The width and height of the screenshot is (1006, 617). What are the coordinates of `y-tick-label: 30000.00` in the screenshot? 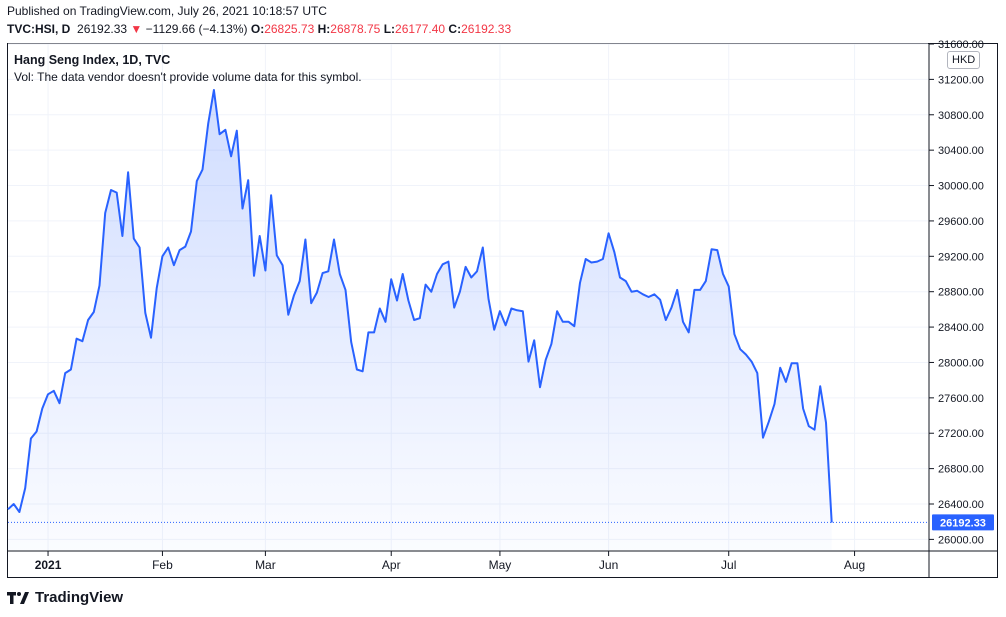 It's located at (961, 187).